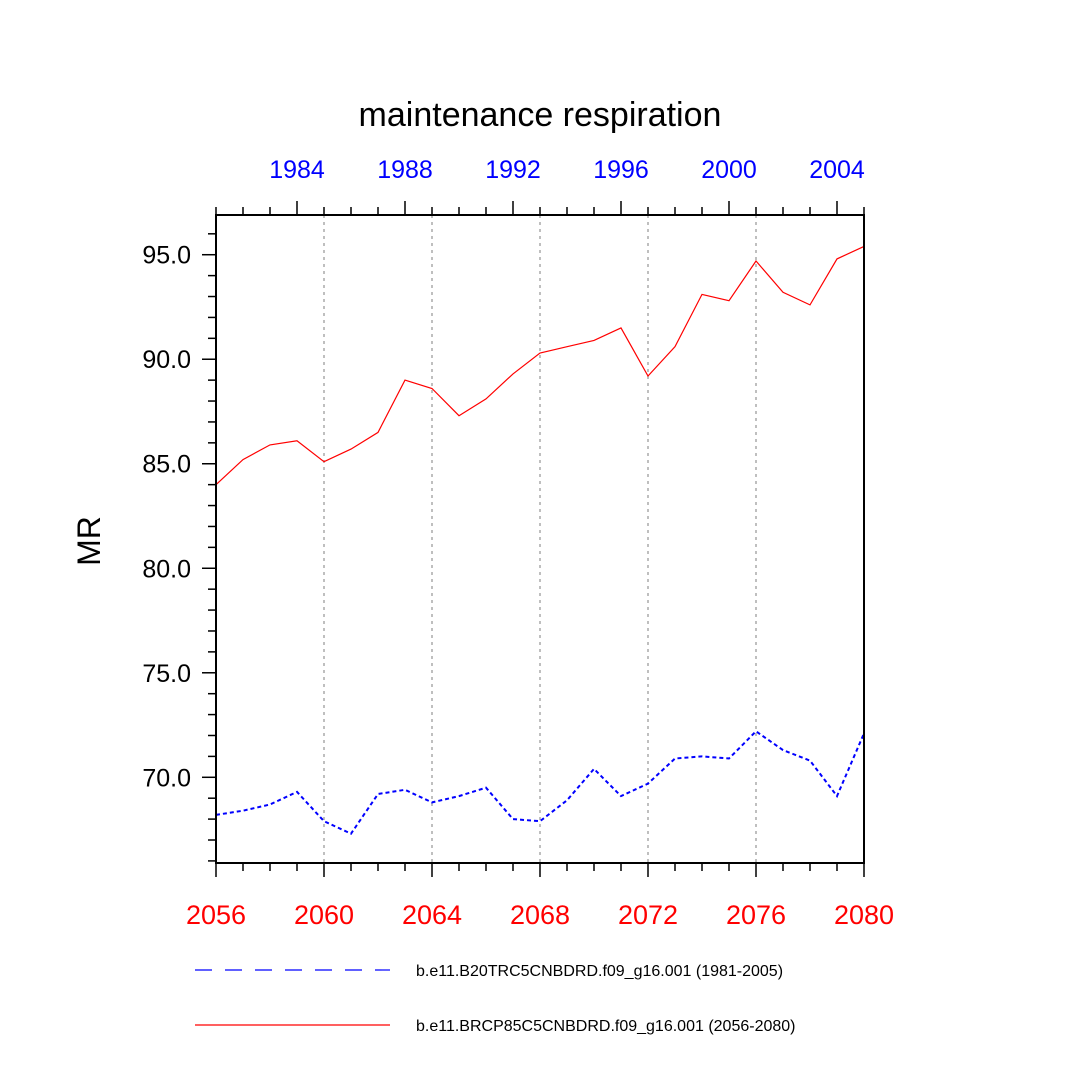  Describe the element at coordinates (729, 170) in the screenshot. I see `x-top-tick-label: 2000` at that location.